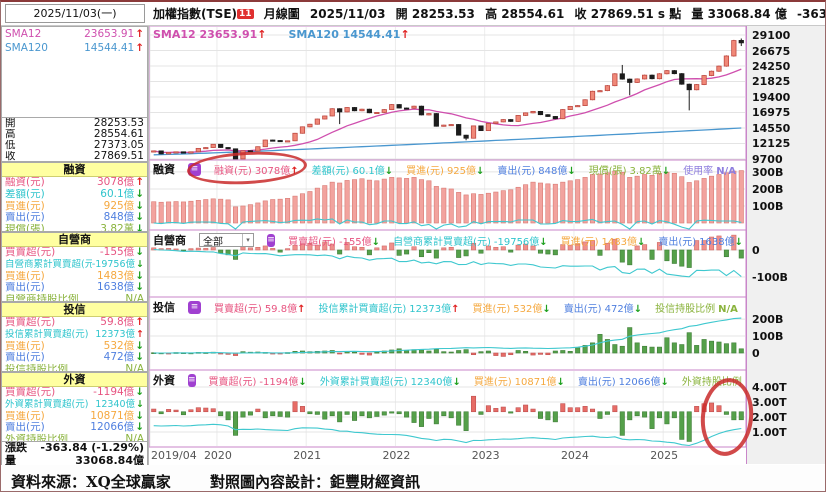  I want to click on instrument-name: 加權指數(TSE), so click(195, 14).